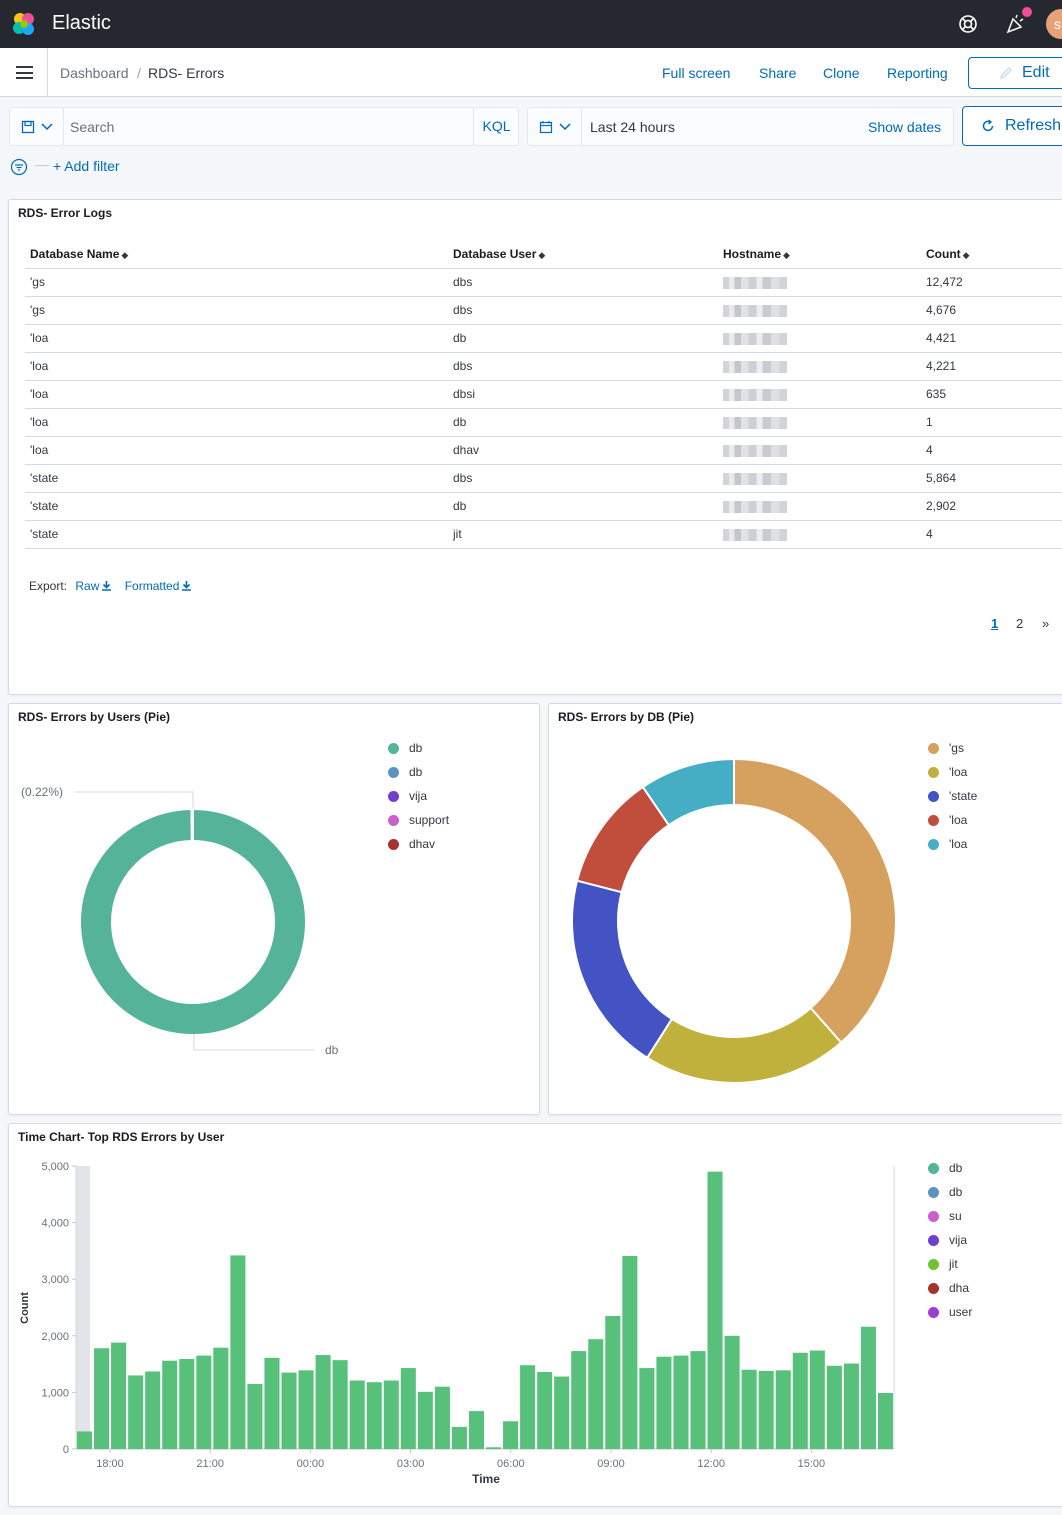 This screenshot has width=1062, height=1515. I want to click on add-filter-button: + Add filter, so click(86, 166).